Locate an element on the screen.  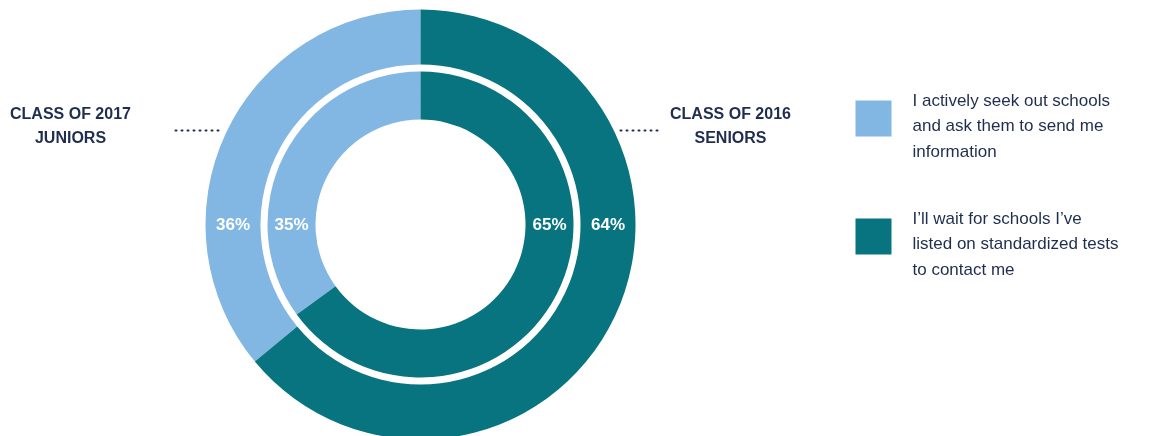
legend-label: I’ll wait for schools I’ve listed on standardized tests to contact me is located at coordinates (1015, 243).